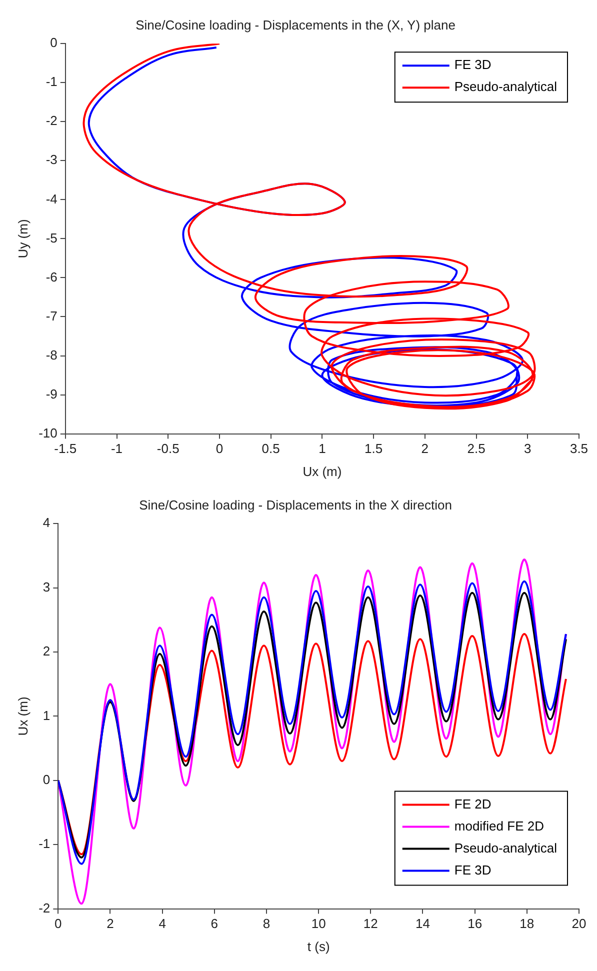 This screenshot has height=971, width=597. Describe the element at coordinates (168, 448) in the screenshot. I see `x-tick-label: -0.5` at that location.